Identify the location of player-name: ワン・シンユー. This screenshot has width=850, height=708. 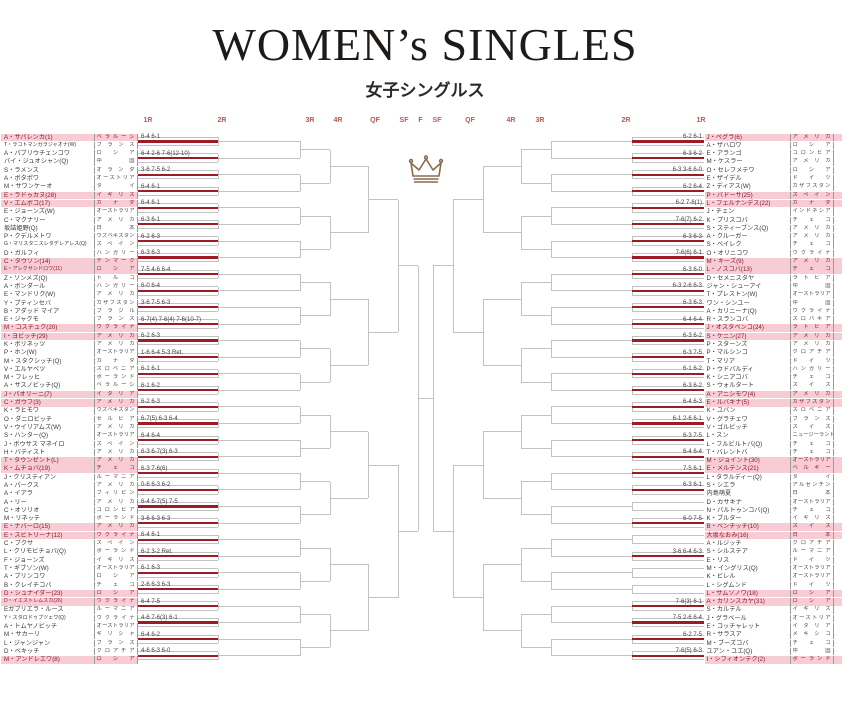
(728, 303).